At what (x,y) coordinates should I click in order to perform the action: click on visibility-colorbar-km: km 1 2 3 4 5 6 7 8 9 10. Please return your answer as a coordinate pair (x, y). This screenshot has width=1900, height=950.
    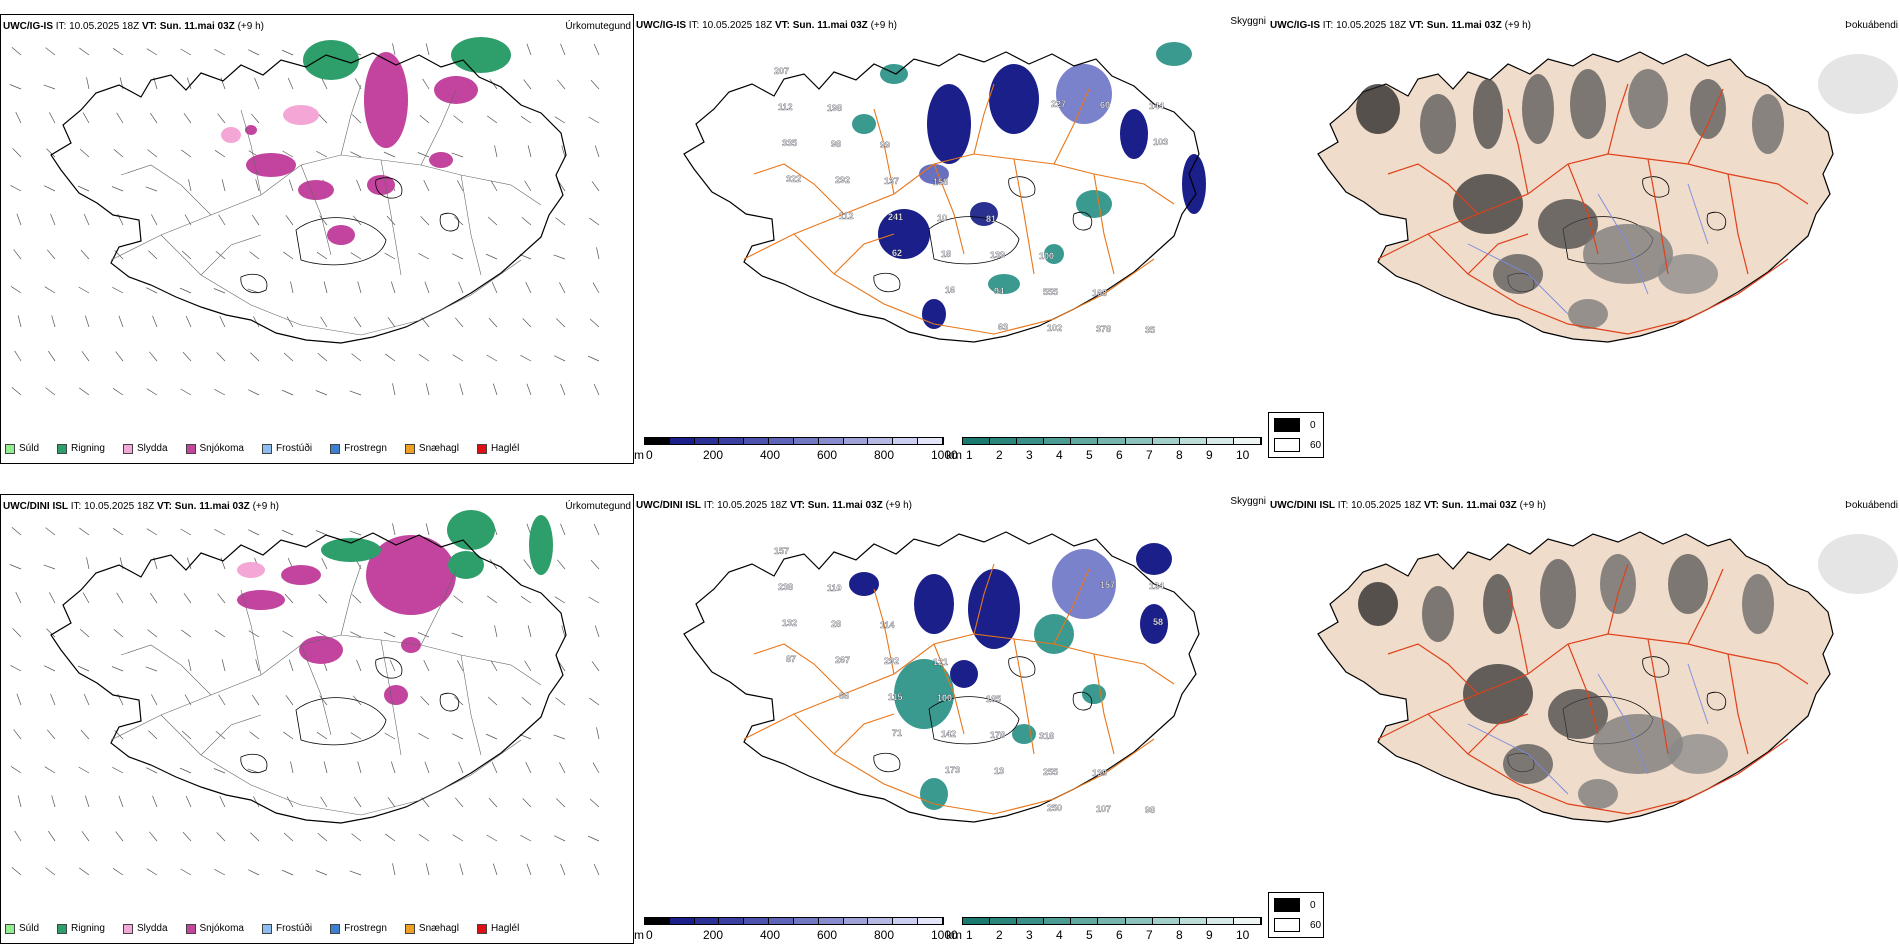
    Looking at the image, I should click on (1106, 450).